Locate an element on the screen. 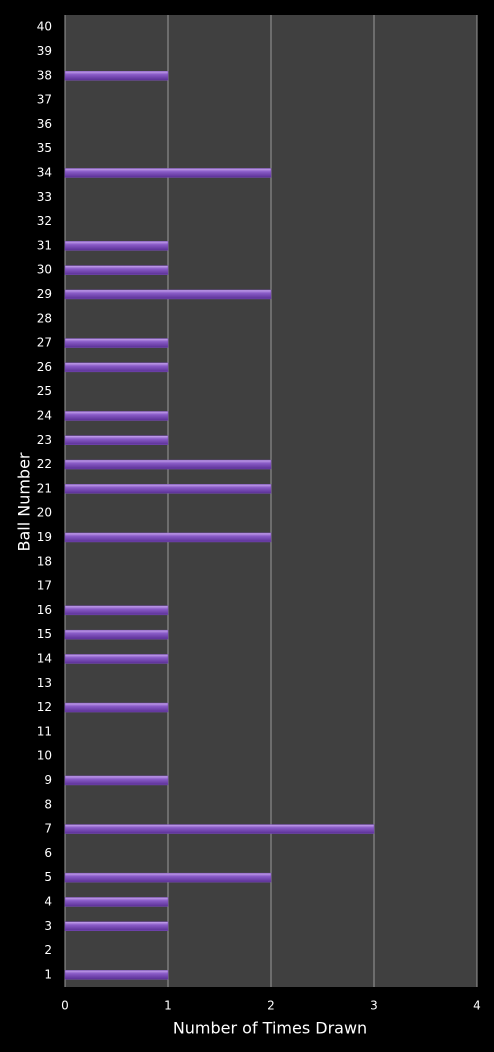  y-tick-label: 13 is located at coordinates (44, 683).